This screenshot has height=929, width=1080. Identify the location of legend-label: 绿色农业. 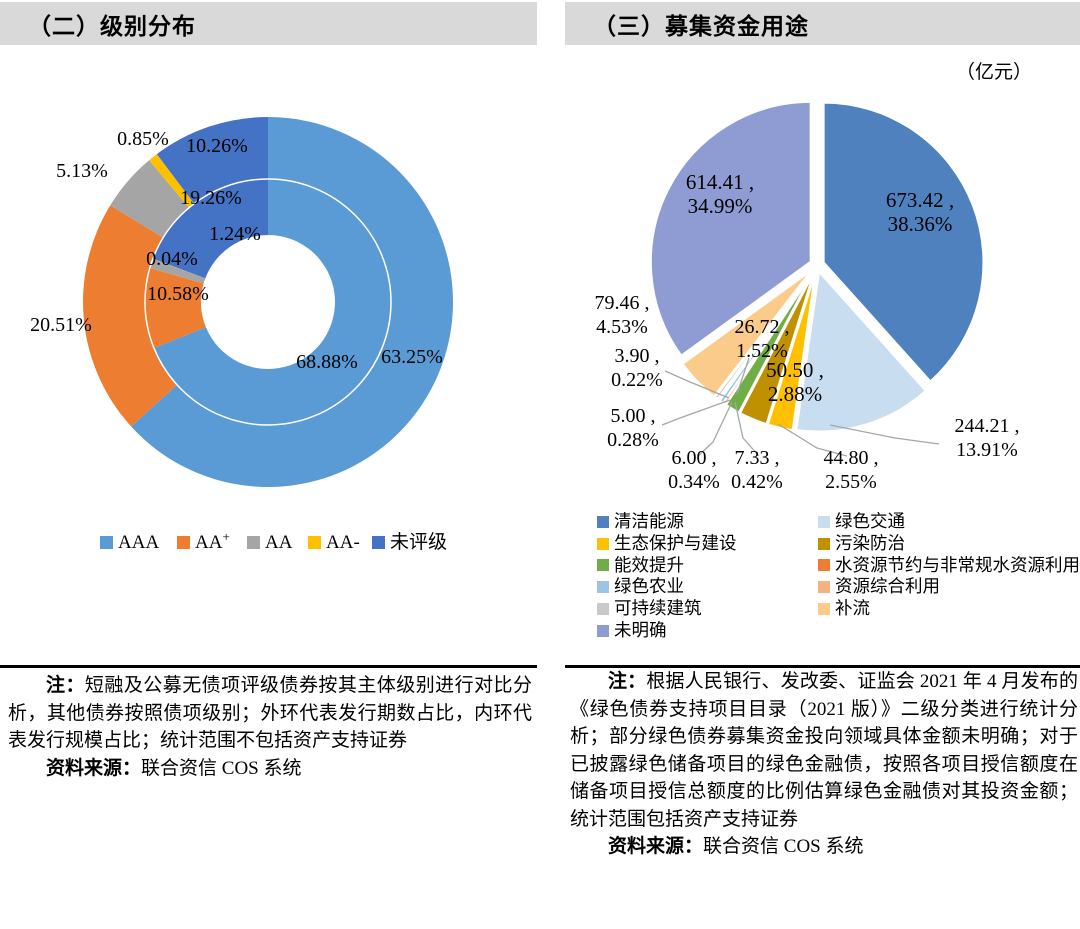
(649, 586).